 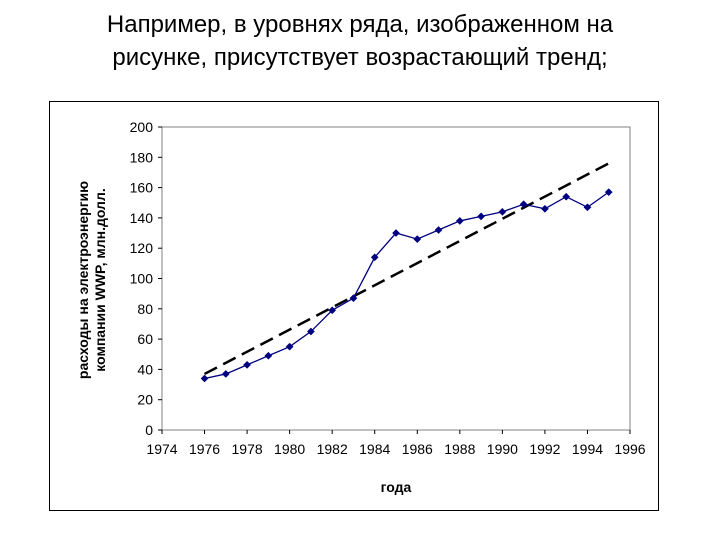 I want to click on x-tick-label: 1980, so click(x=289, y=449).